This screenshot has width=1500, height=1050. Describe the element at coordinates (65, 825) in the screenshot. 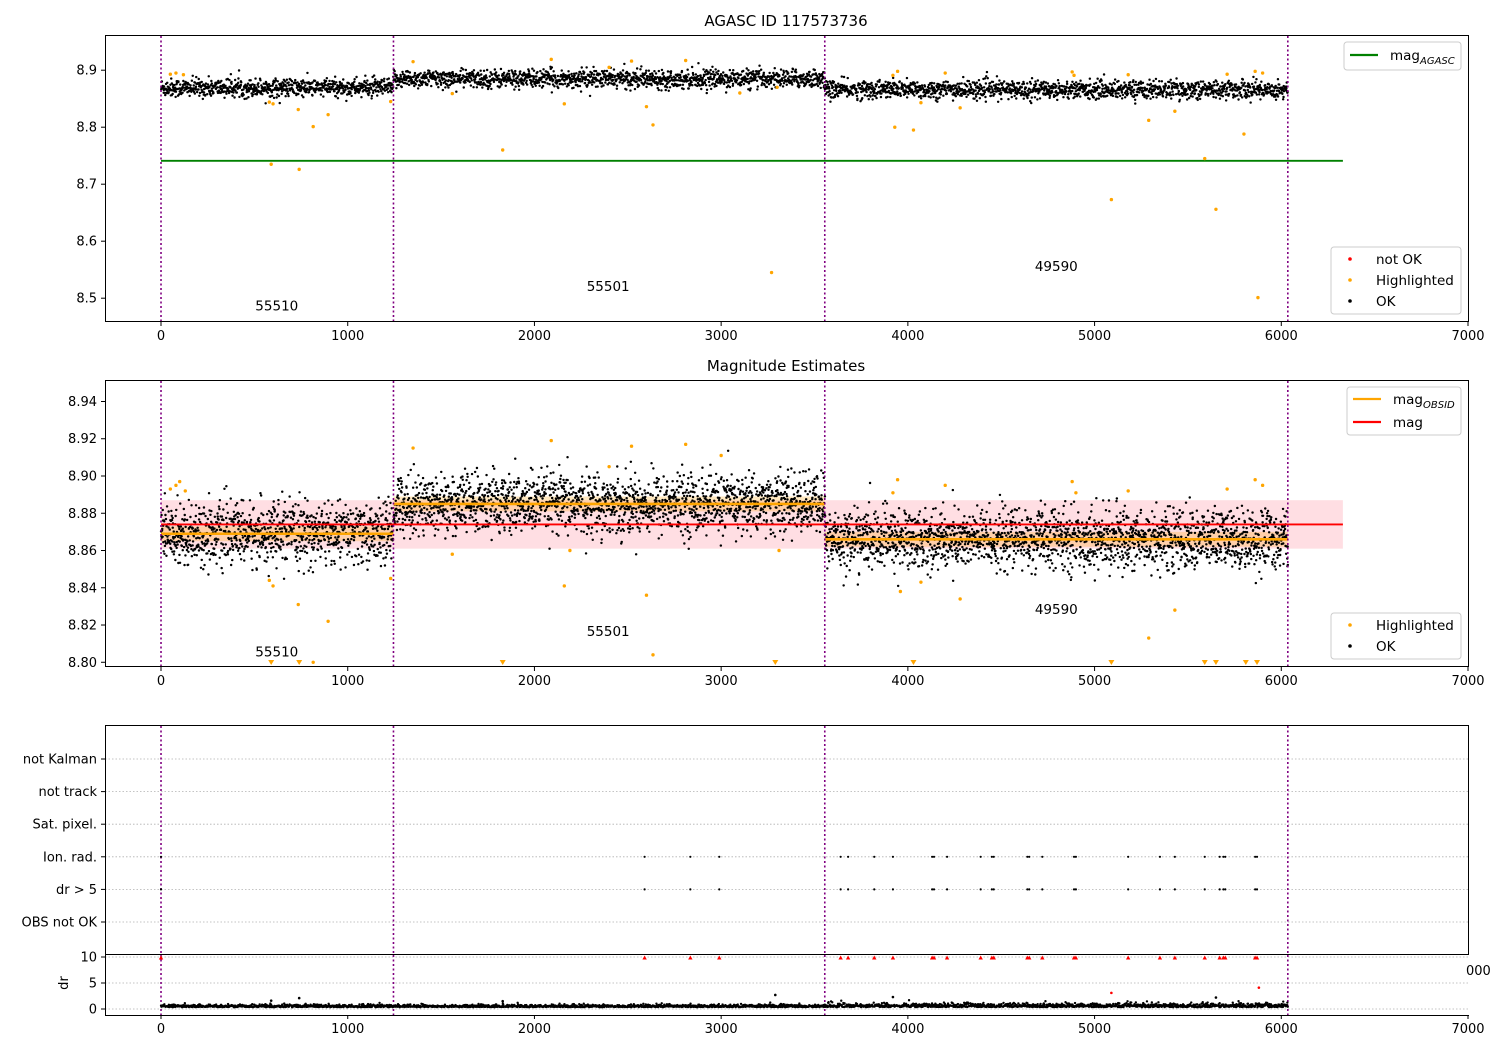

I see `flag-category-label: Sat. pixel.` at that location.